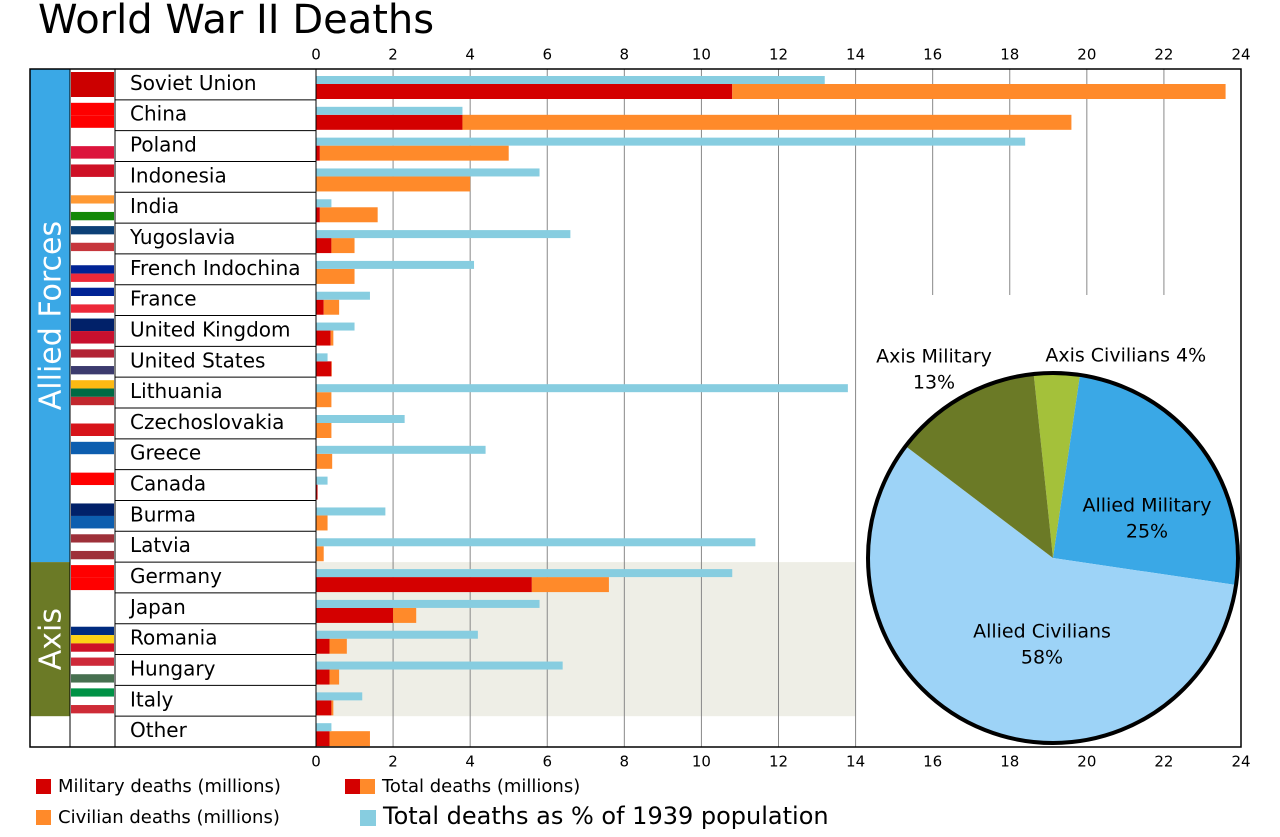  Describe the element at coordinates (178, 175) in the screenshot. I see `category-label: Indonesia` at that location.